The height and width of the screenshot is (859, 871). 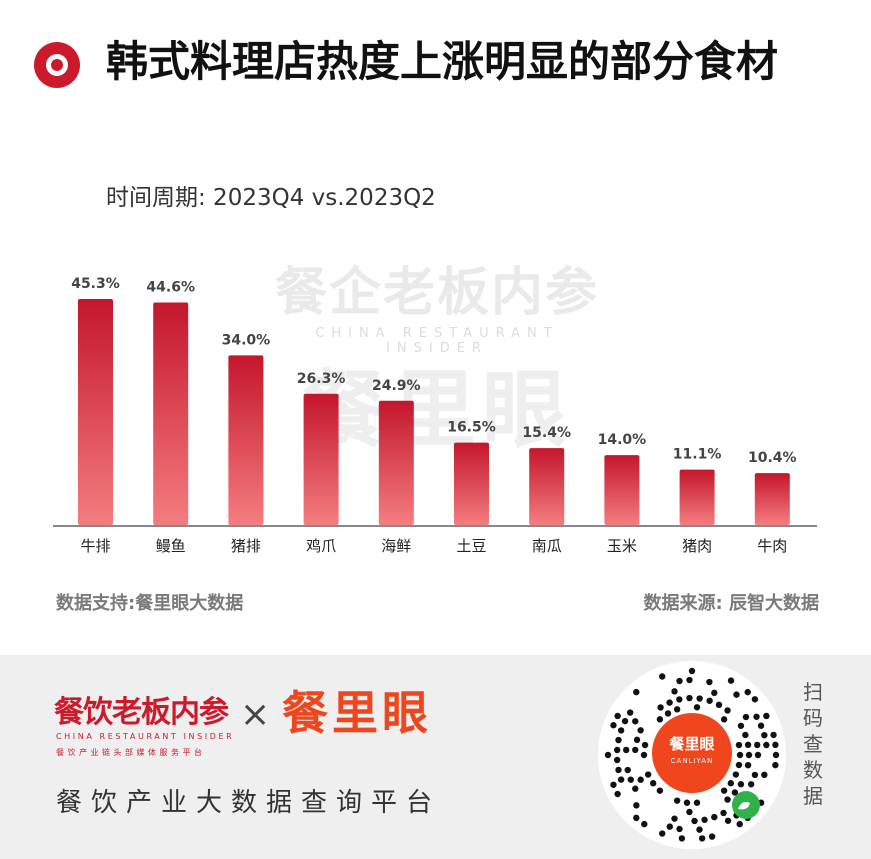 I want to click on value-label: 14.0%, so click(x=622, y=440).